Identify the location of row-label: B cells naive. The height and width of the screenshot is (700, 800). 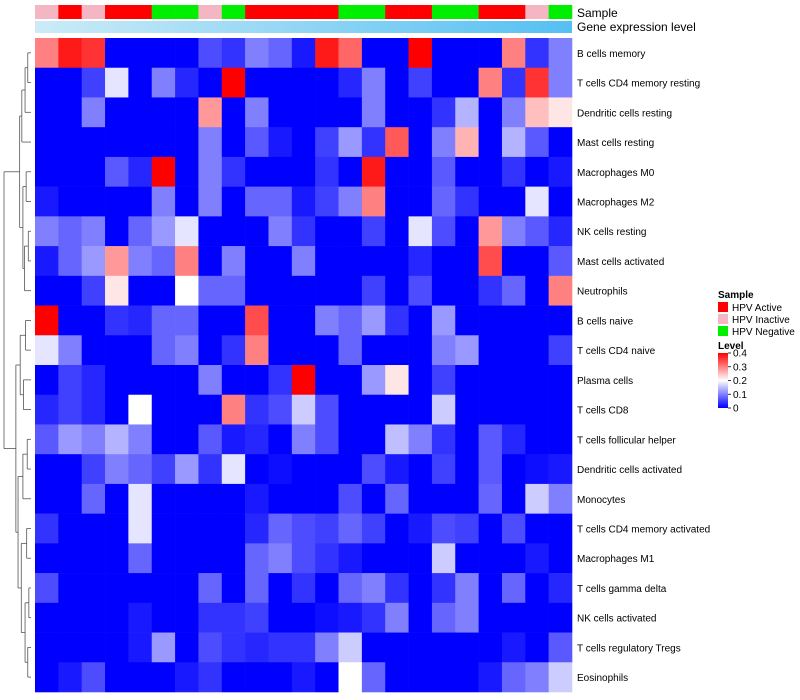
(605, 321).